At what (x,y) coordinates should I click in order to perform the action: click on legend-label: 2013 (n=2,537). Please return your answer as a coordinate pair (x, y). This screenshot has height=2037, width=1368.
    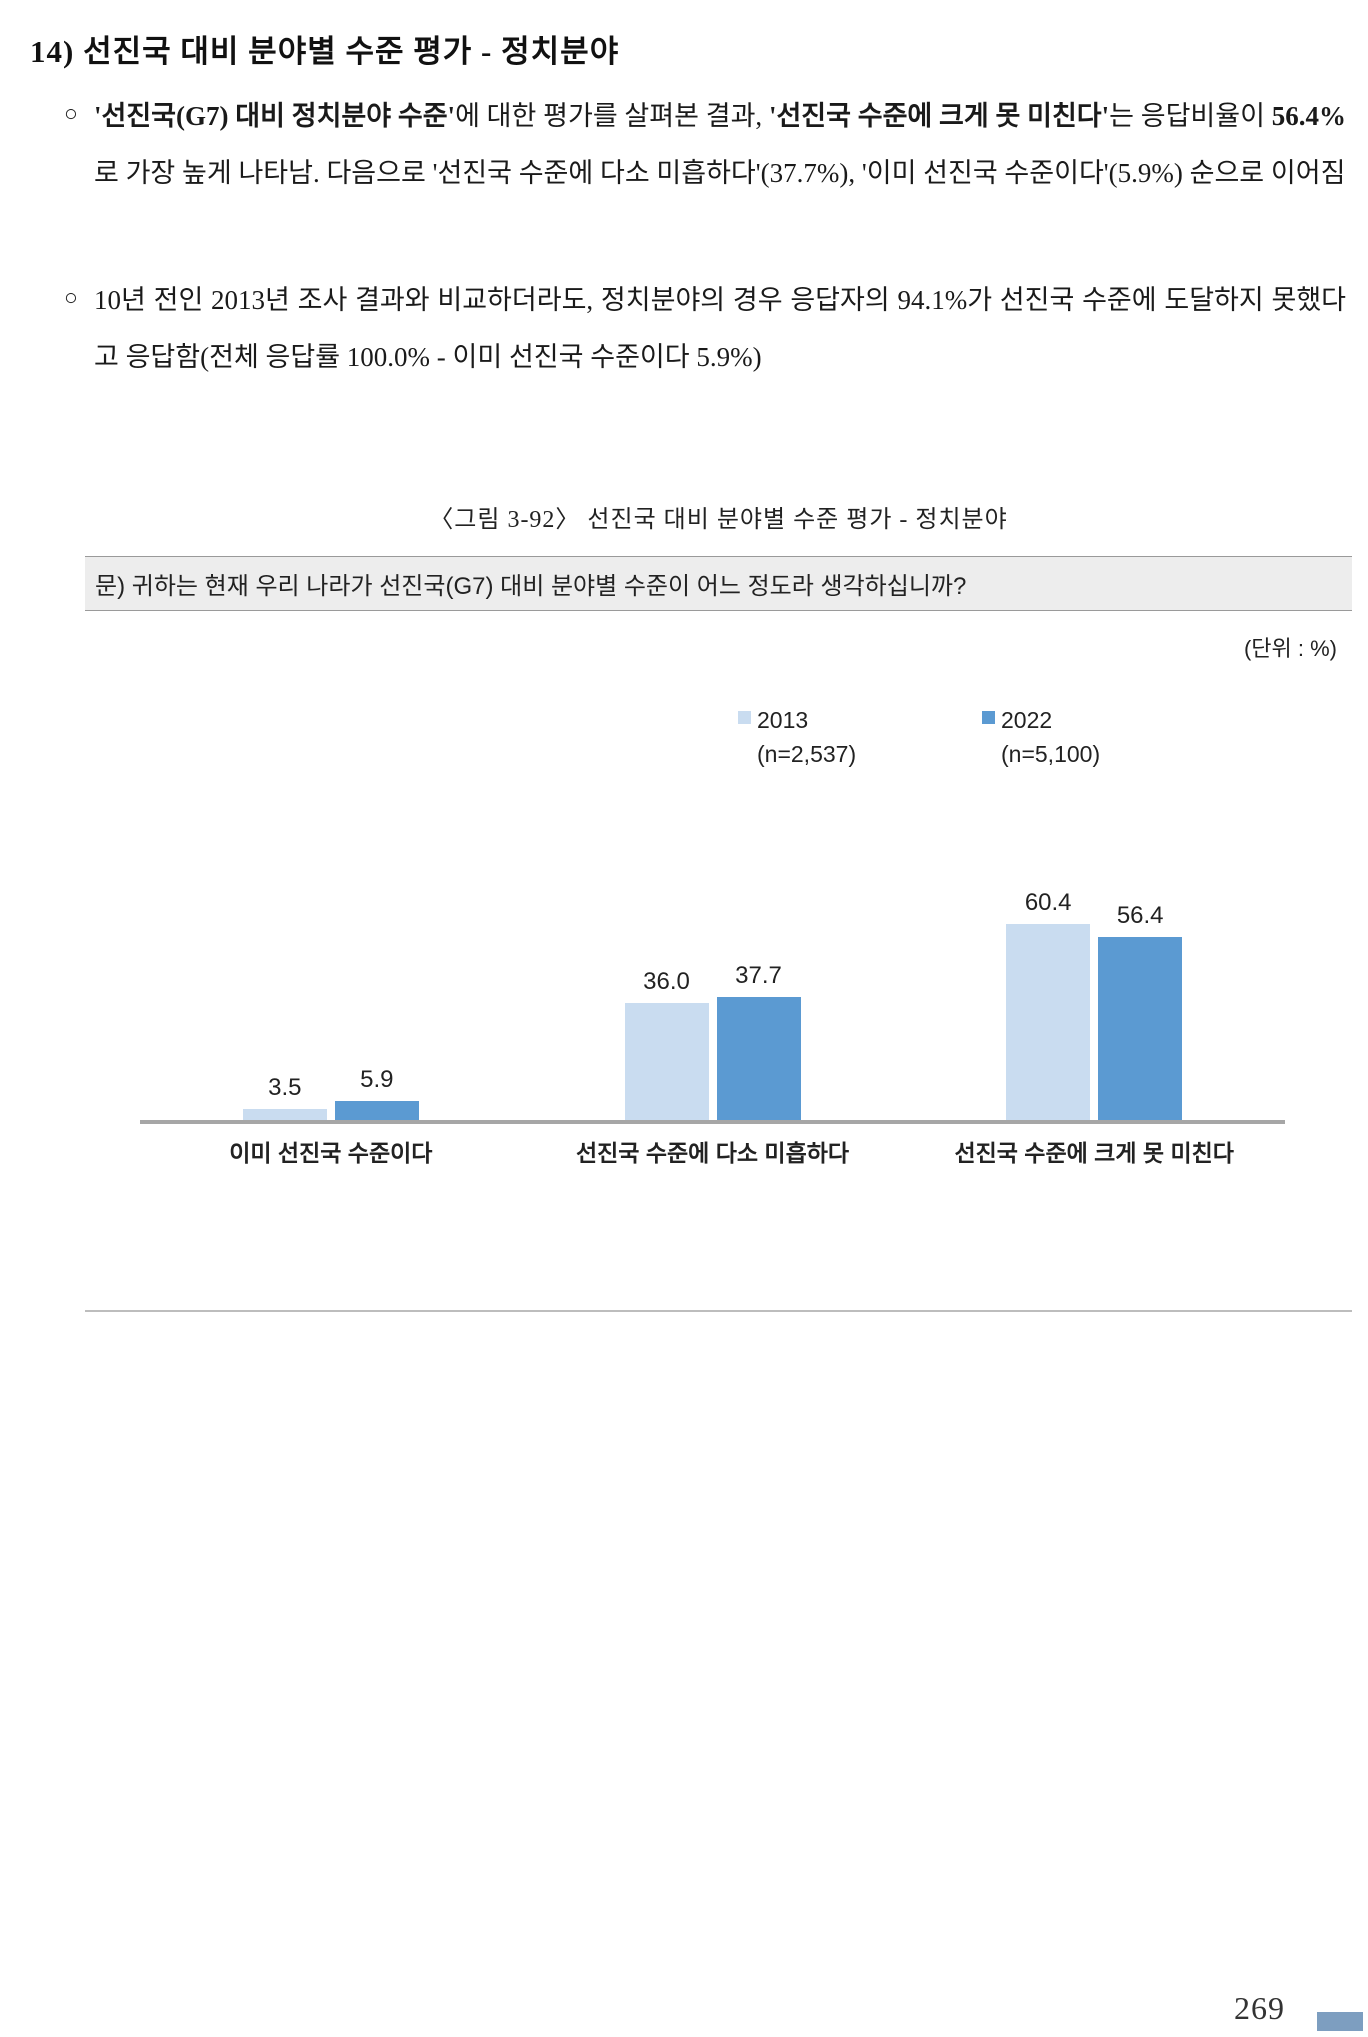
    Looking at the image, I should click on (807, 737).